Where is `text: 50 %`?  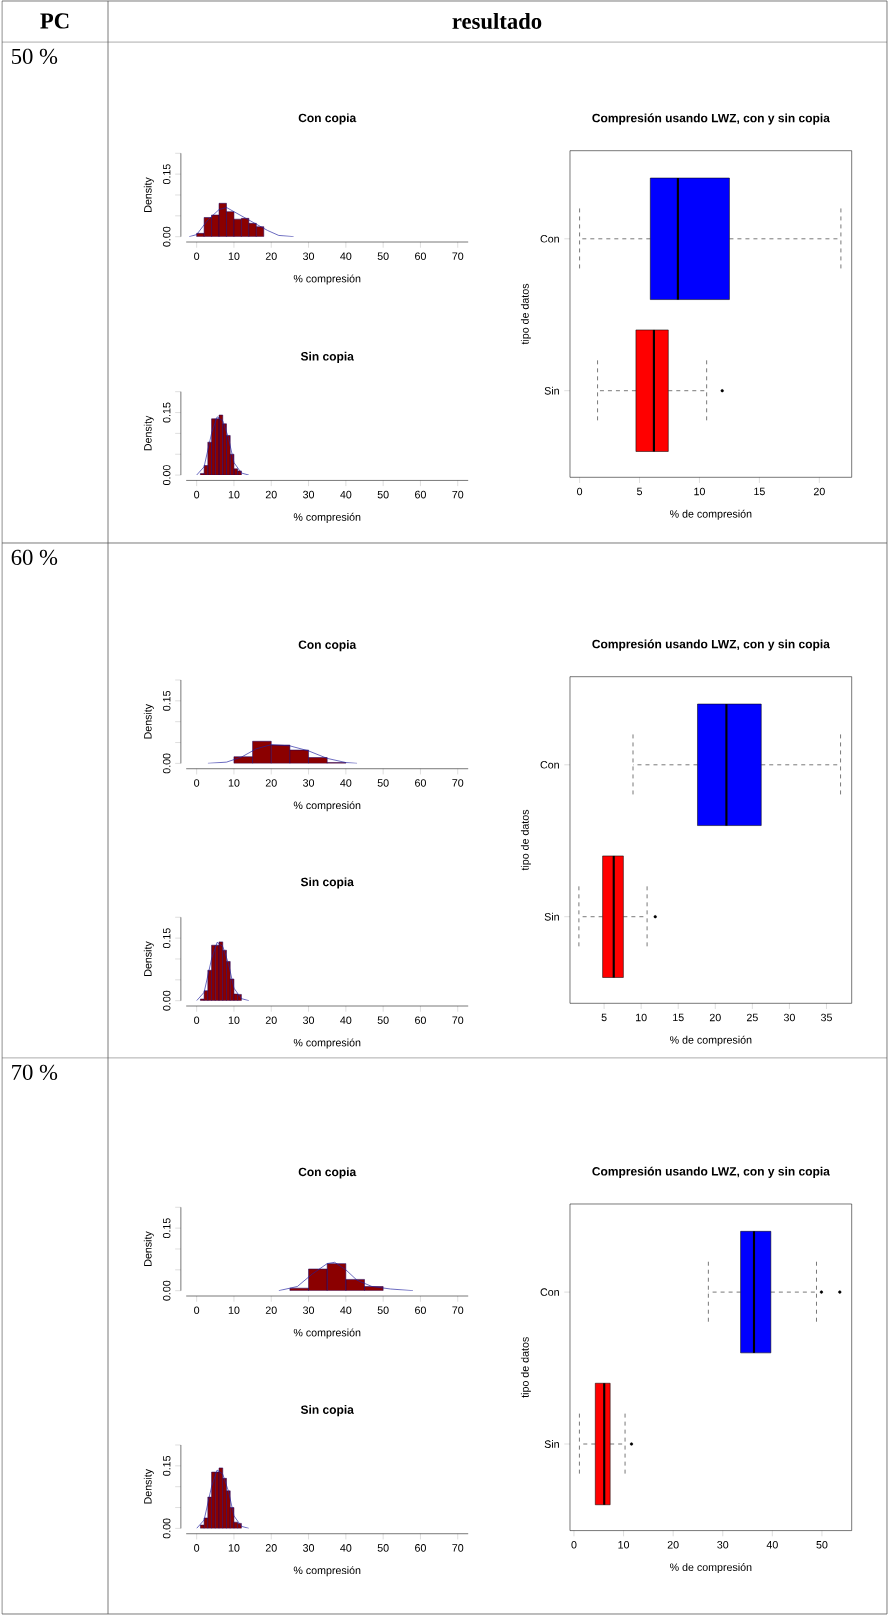 text: 50 % is located at coordinates (35, 56).